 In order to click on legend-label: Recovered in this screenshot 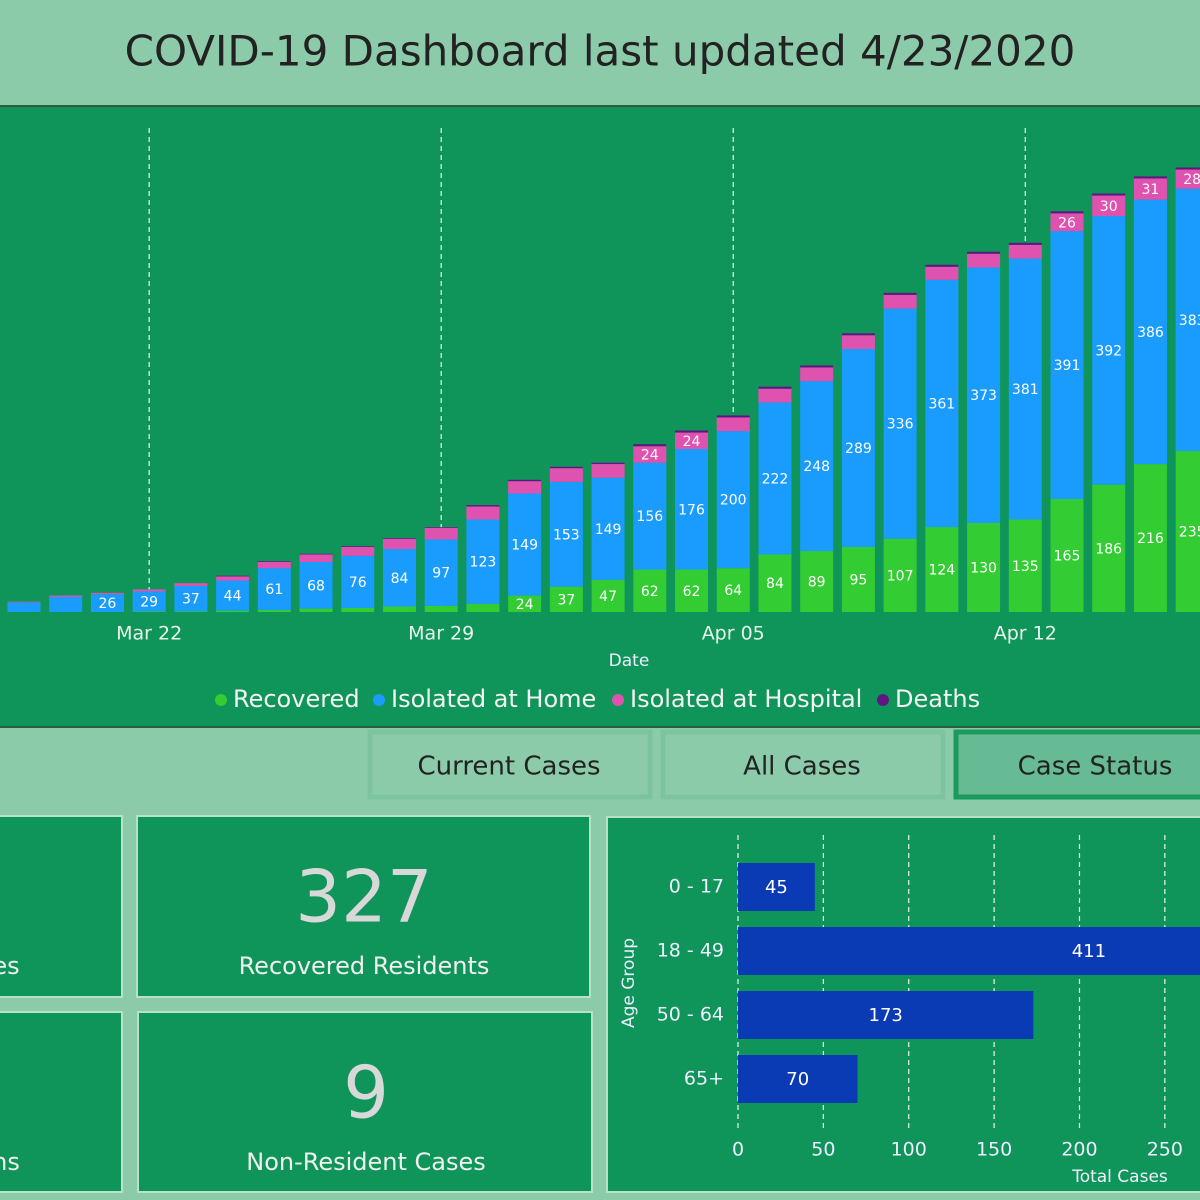, I will do `click(296, 699)`.